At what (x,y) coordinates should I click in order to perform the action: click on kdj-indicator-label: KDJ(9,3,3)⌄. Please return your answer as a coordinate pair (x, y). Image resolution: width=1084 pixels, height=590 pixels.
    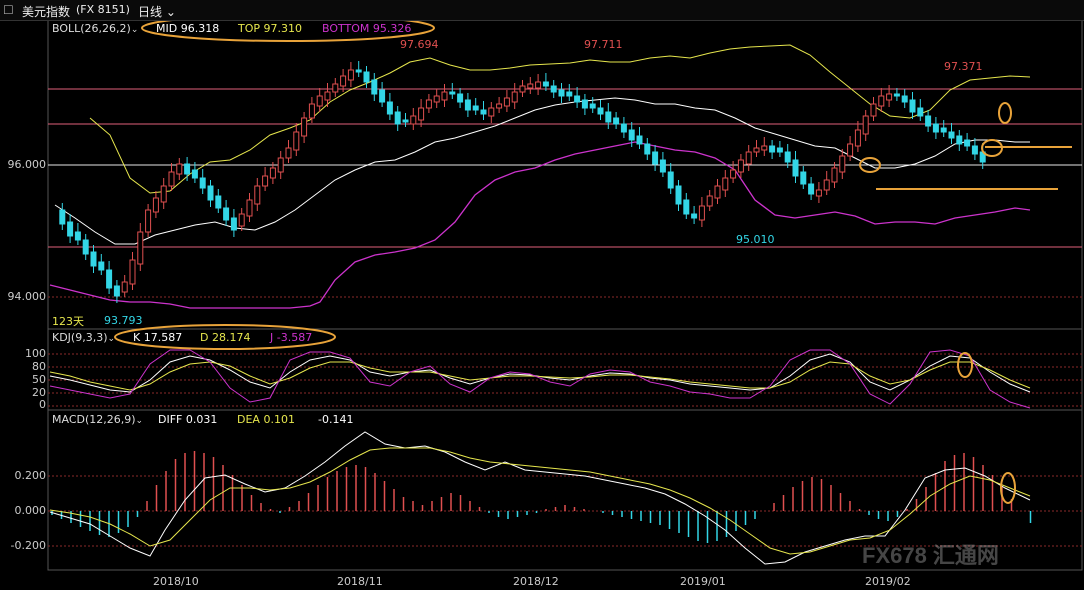
    Looking at the image, I should click on (84, 337).